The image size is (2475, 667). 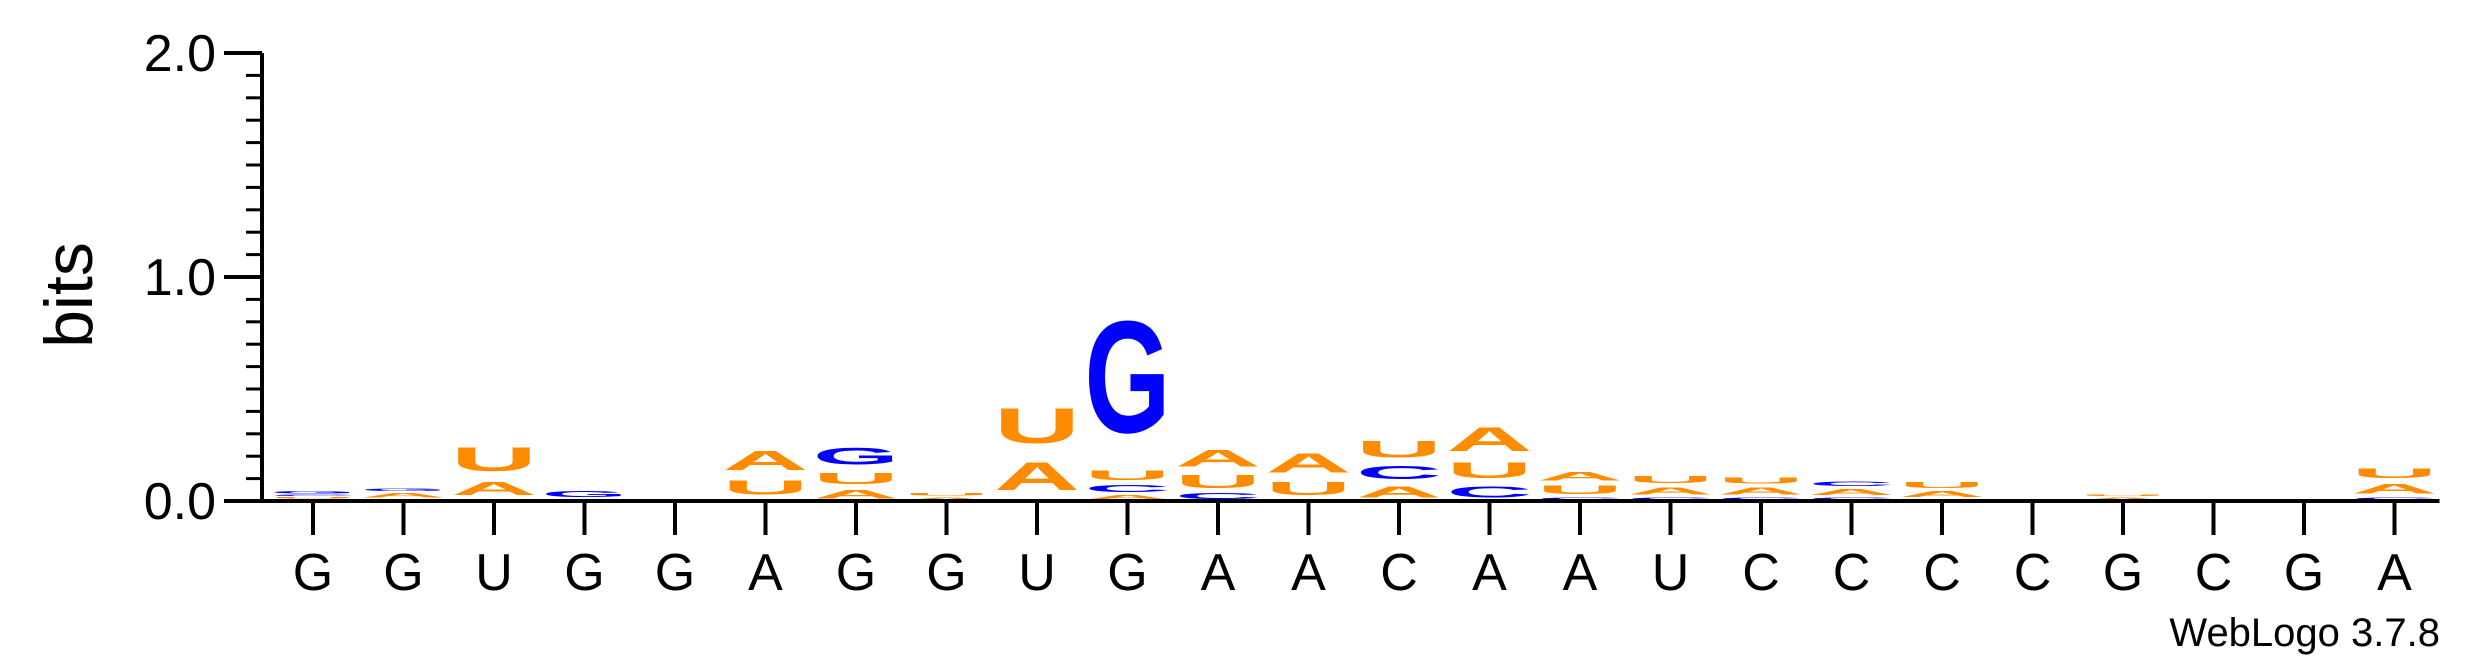 I want to click on y-tick-label: 0.0, so click(x=180, y=502).